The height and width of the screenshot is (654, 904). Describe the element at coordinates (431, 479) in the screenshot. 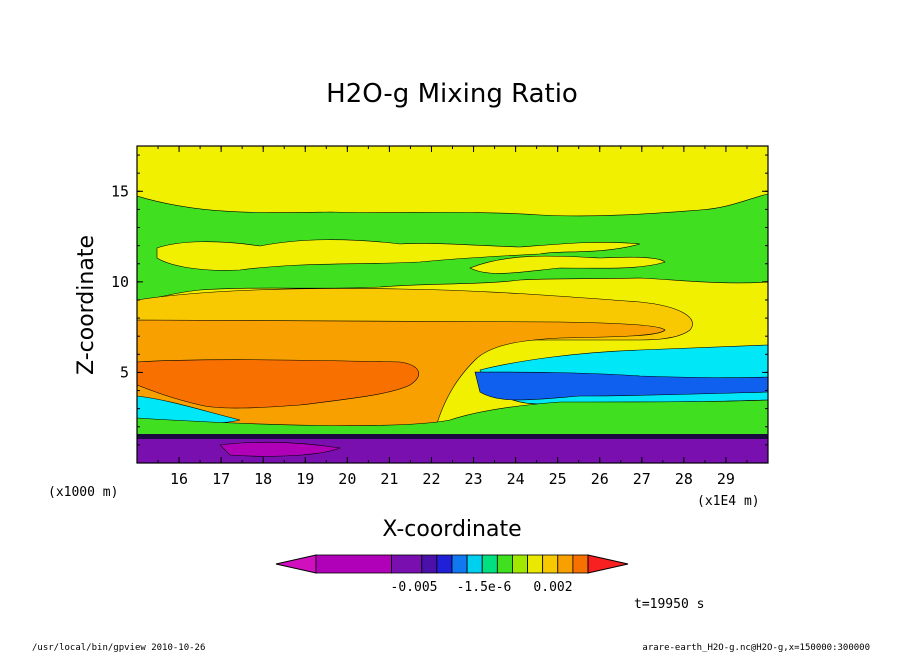

I see `x-tick-label: 22` at that location.